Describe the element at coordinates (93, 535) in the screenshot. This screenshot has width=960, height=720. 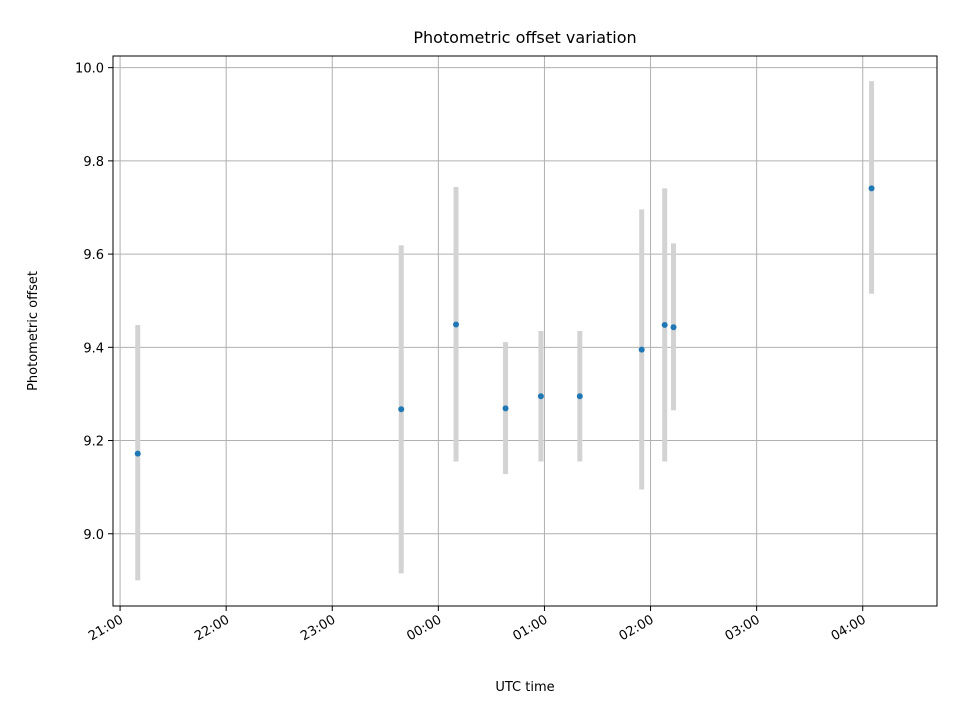
I see `y-tick-label: 9.0` at that location.